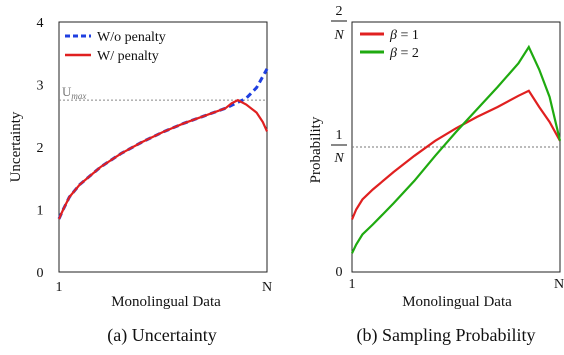 The height and width of the screenshot is (355, 564). Describe the element at coordinates (267, 287) in the screenshot. I see `x-tick-n-a: N` at that location.